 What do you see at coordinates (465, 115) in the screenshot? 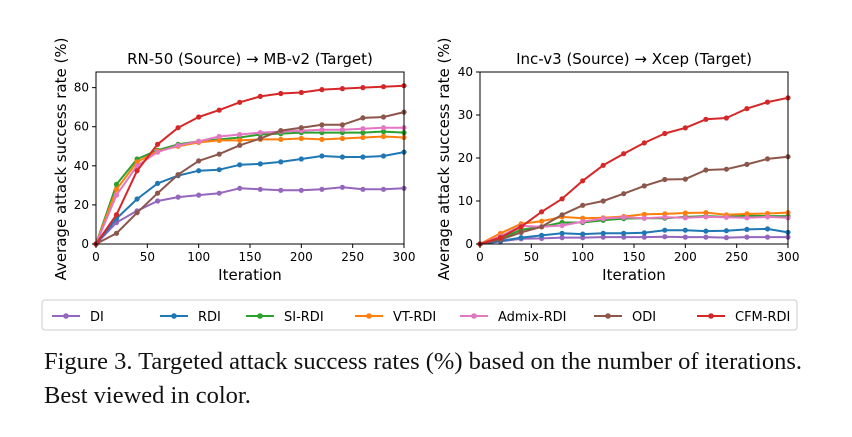
I see `y-tick-label: 30` at bounding box center [465, 115].